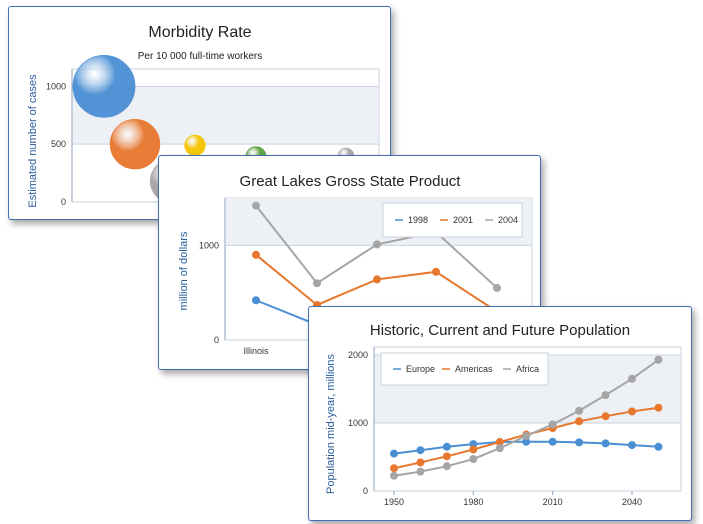  I want to click on x-tick-label: 2010, so click(553, 502).